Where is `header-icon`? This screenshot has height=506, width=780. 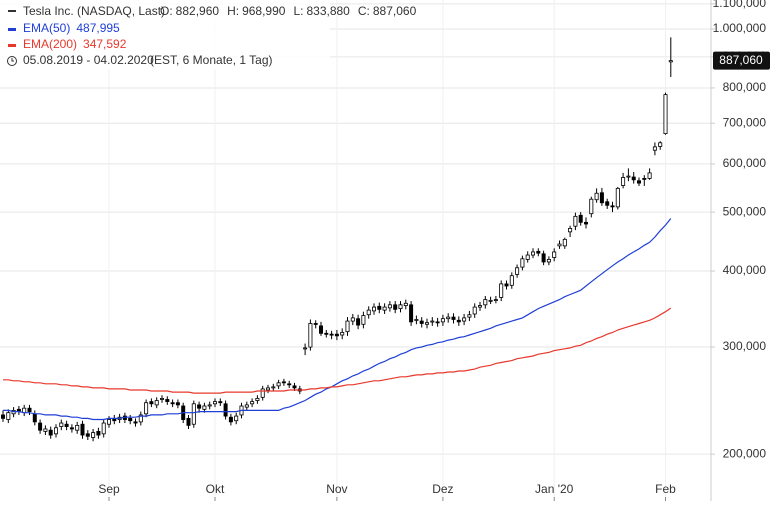 header-icon is located at coordinates (12, 11).